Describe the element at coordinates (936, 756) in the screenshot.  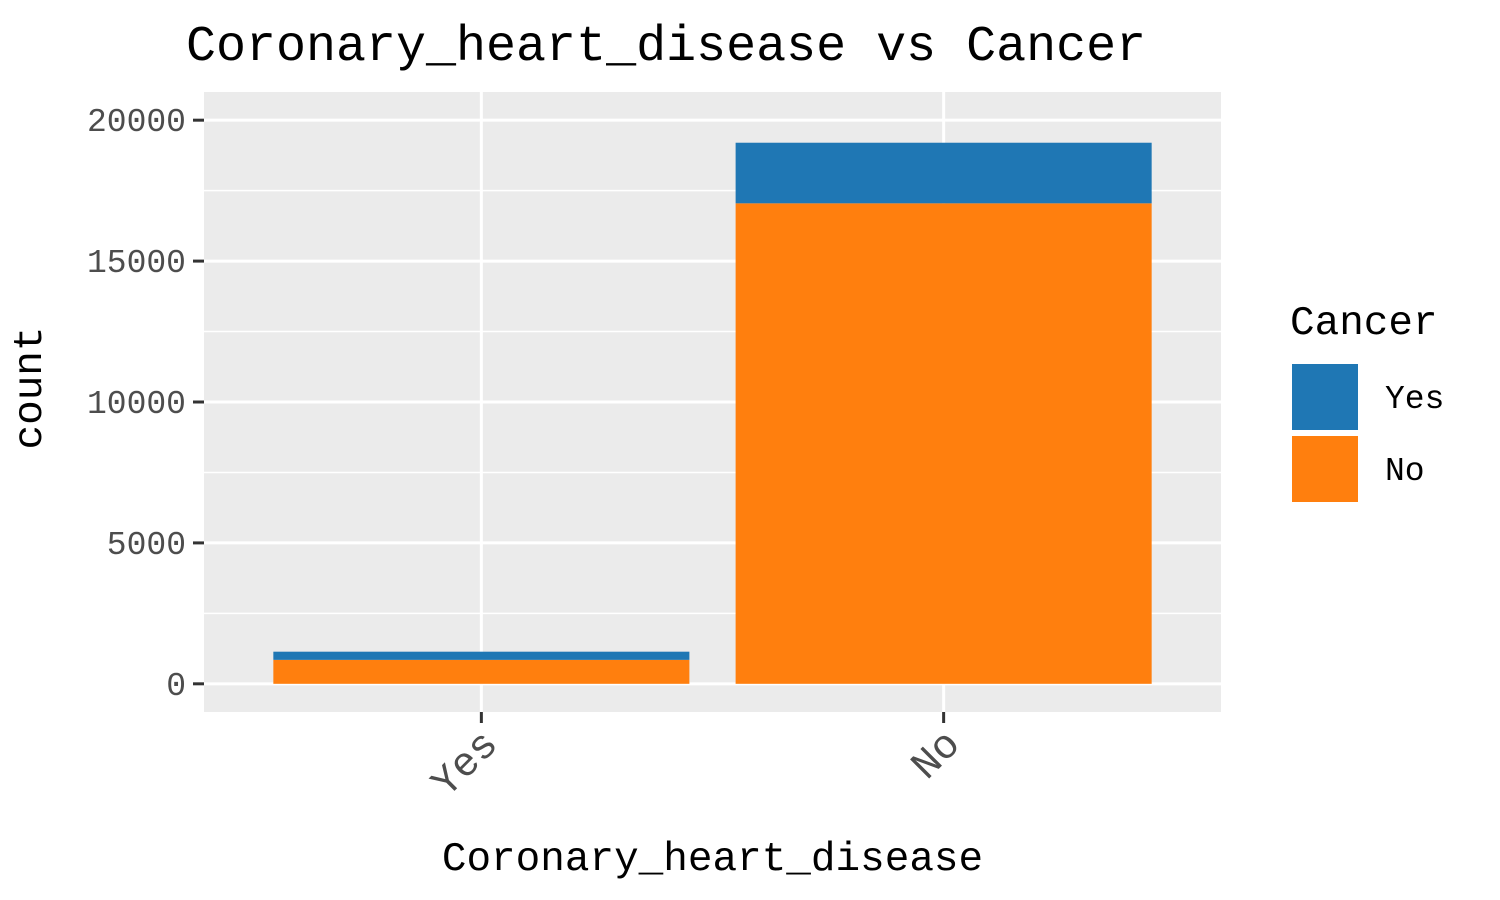
I see `x-tick-label: No` at that location.